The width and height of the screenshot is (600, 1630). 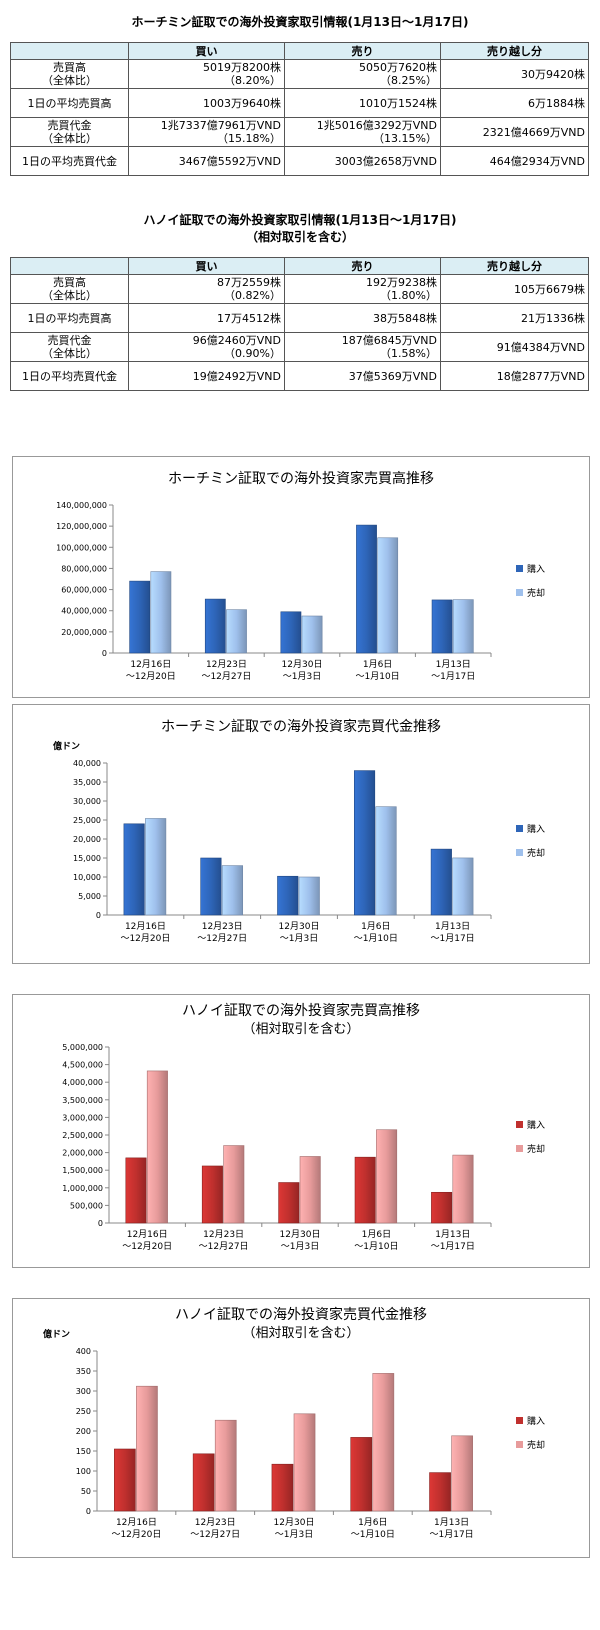 I want to click on y-tick-label: 30,000, so click(x=87, y=801).